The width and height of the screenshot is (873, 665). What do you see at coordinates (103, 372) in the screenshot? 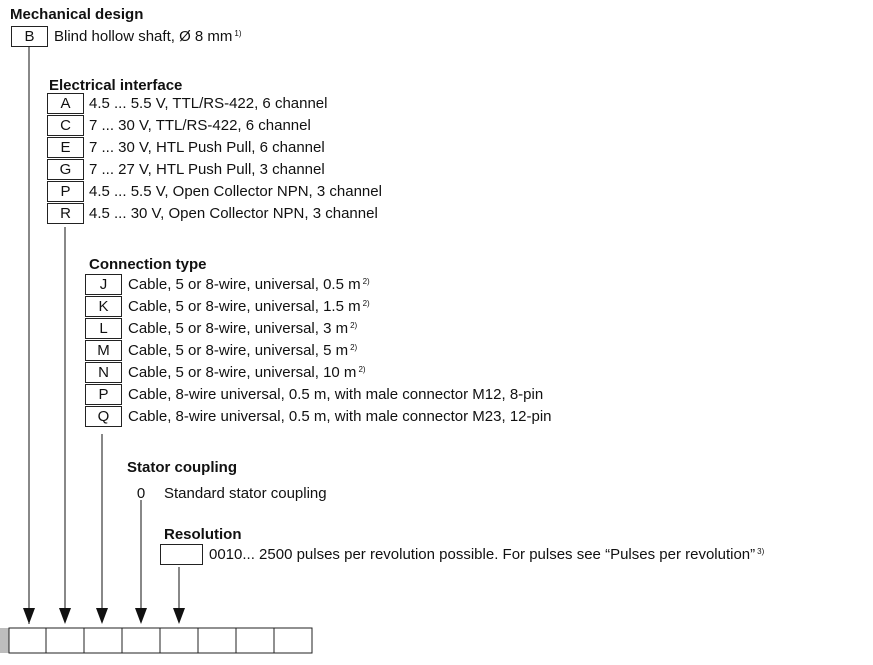
I see `option-code-box: N` at bounding box center [103, 372].